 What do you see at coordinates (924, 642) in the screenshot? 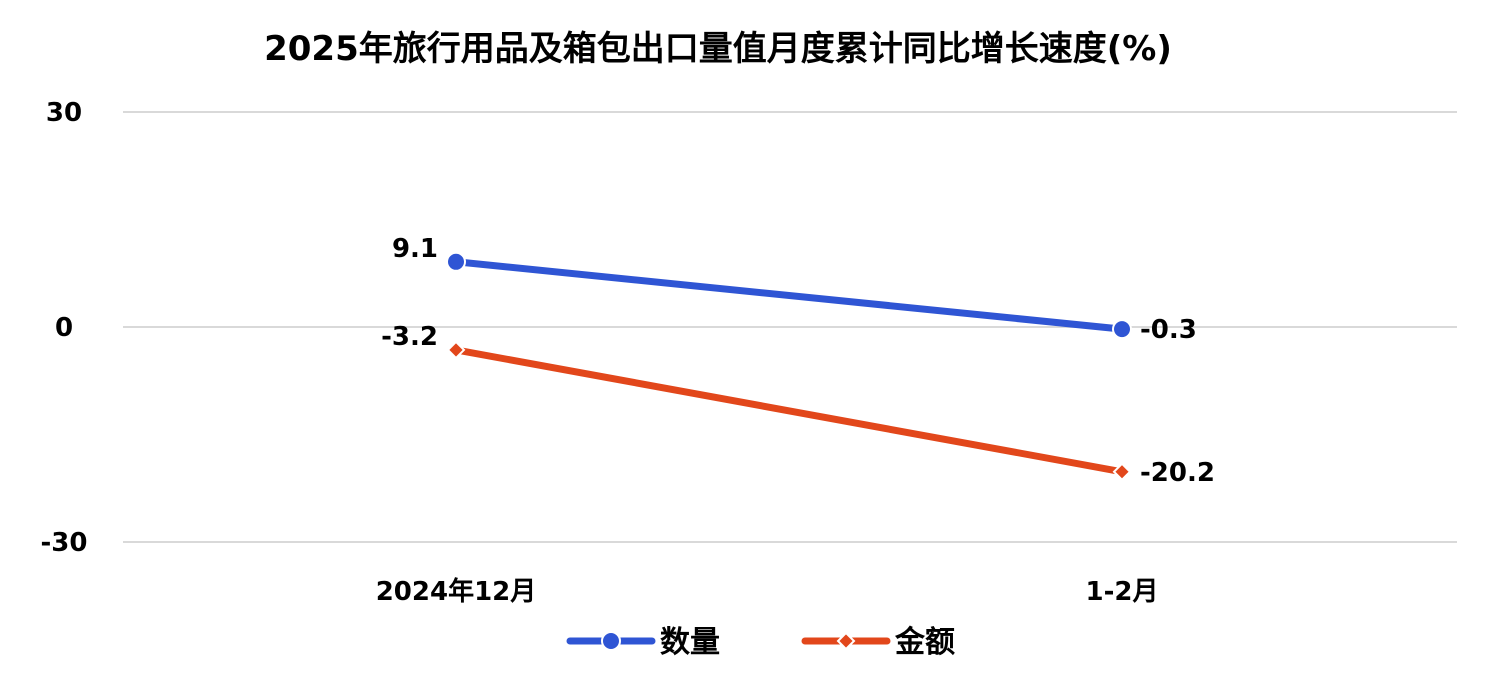
I see `legend-label: 金额` at bounding box center [924, 642].